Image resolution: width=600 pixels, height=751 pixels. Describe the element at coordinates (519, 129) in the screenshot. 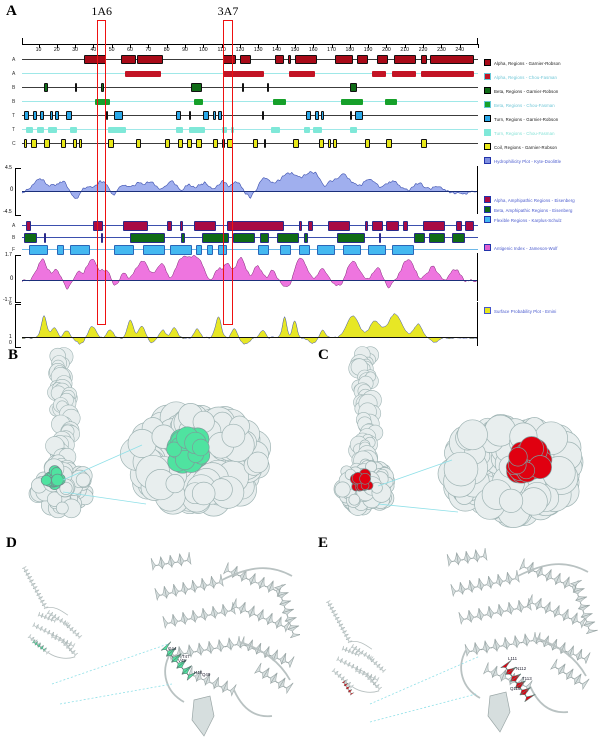

I see `legend-item-turn_cf: Turn, Regions - Chou-Fasman` at that location.